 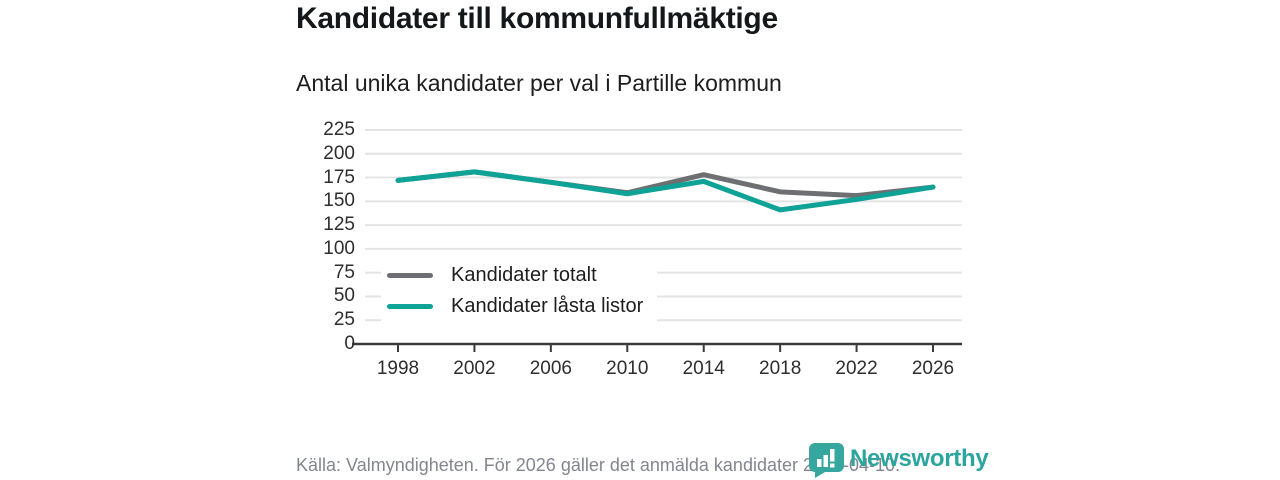 What do you see at coordinates (826, 460) in the screenshot?
I see `newsworthy-logo-icon` at bounding box center [826, 460].